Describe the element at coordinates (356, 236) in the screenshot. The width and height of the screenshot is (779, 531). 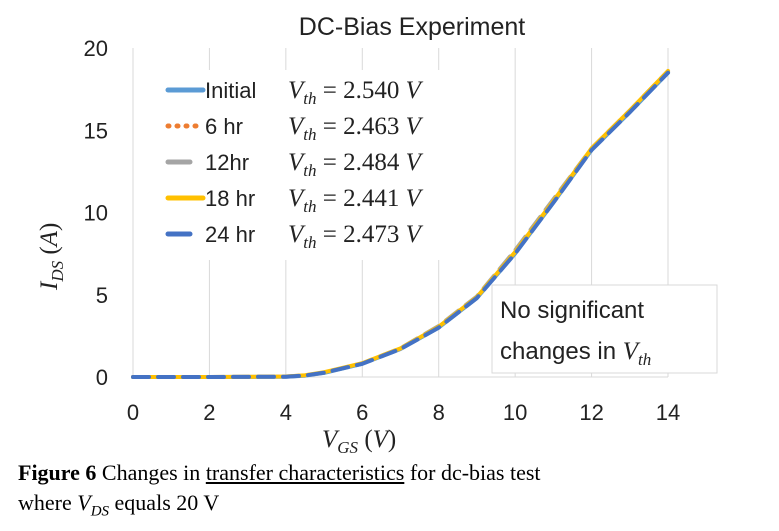
I see `legend-vth-4: Vth = 2.473 V` at that location.